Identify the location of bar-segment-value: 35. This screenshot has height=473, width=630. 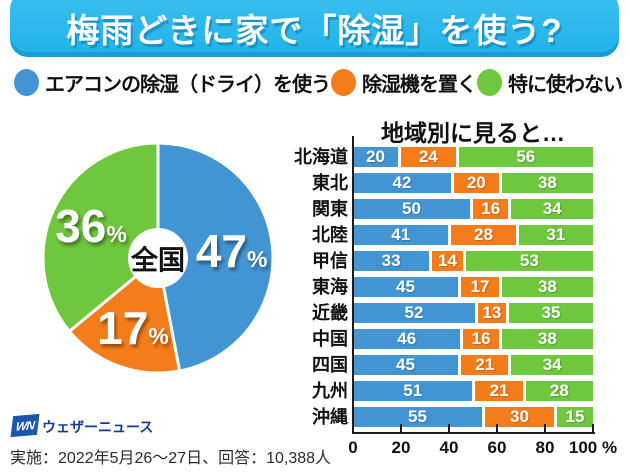
(551, 312).